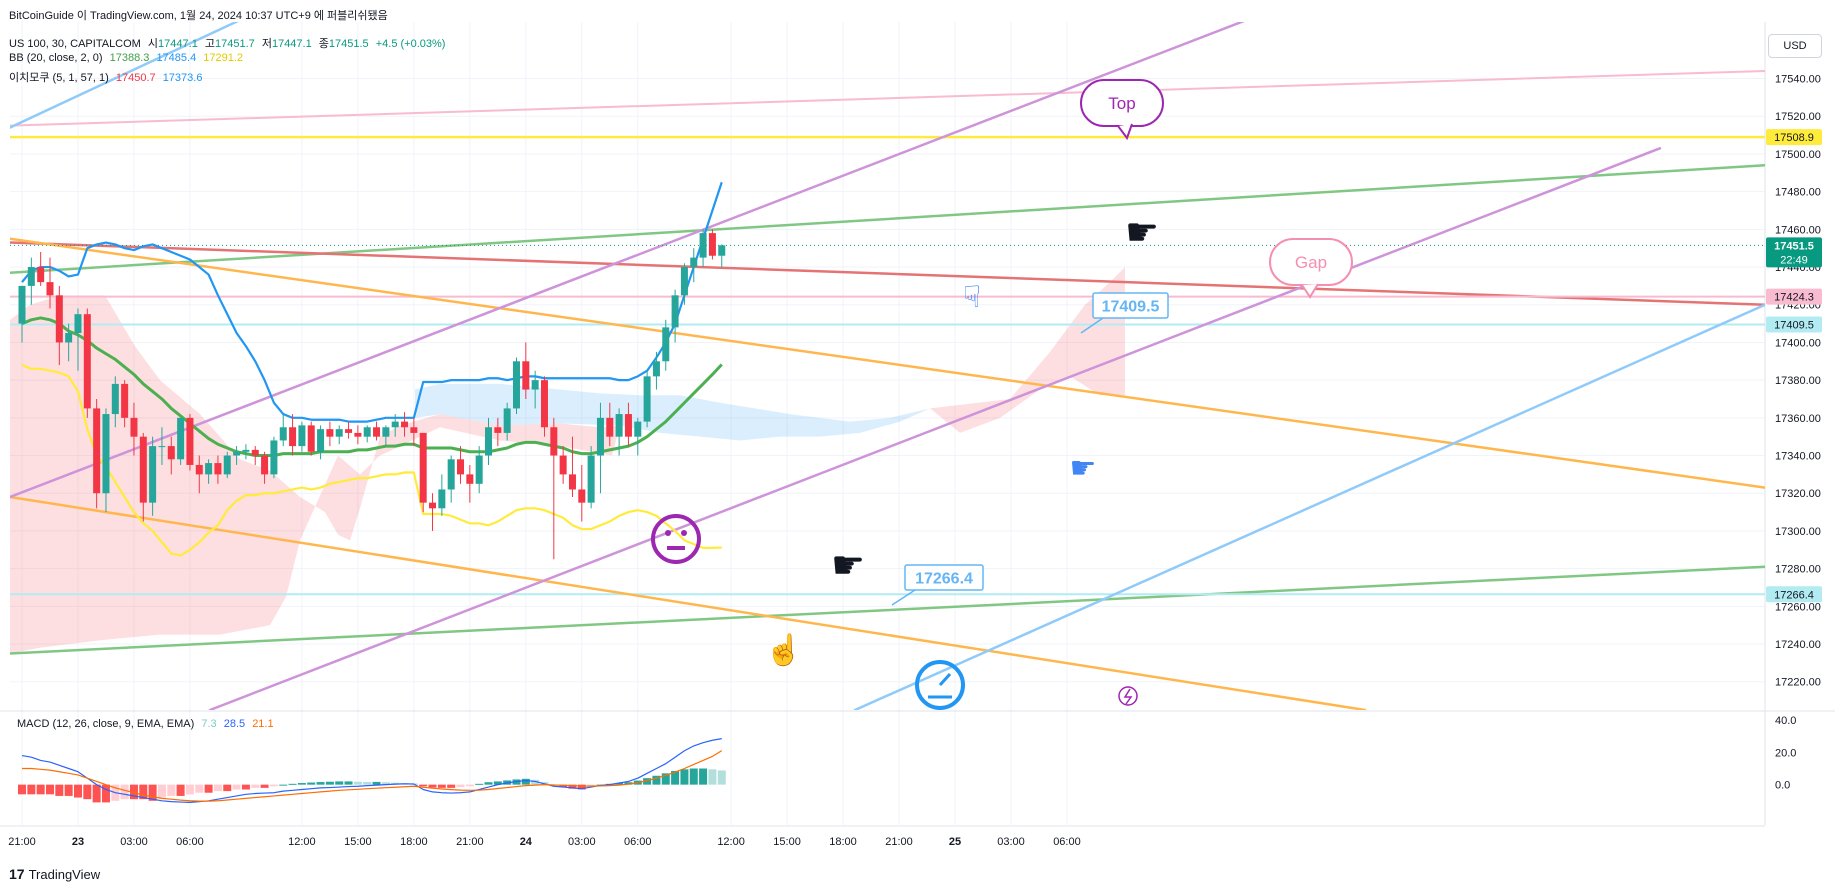 This screenshot has width=1835, height=891. I want to click on ichimoku-value-1: 17450.7, so click(135, 78).